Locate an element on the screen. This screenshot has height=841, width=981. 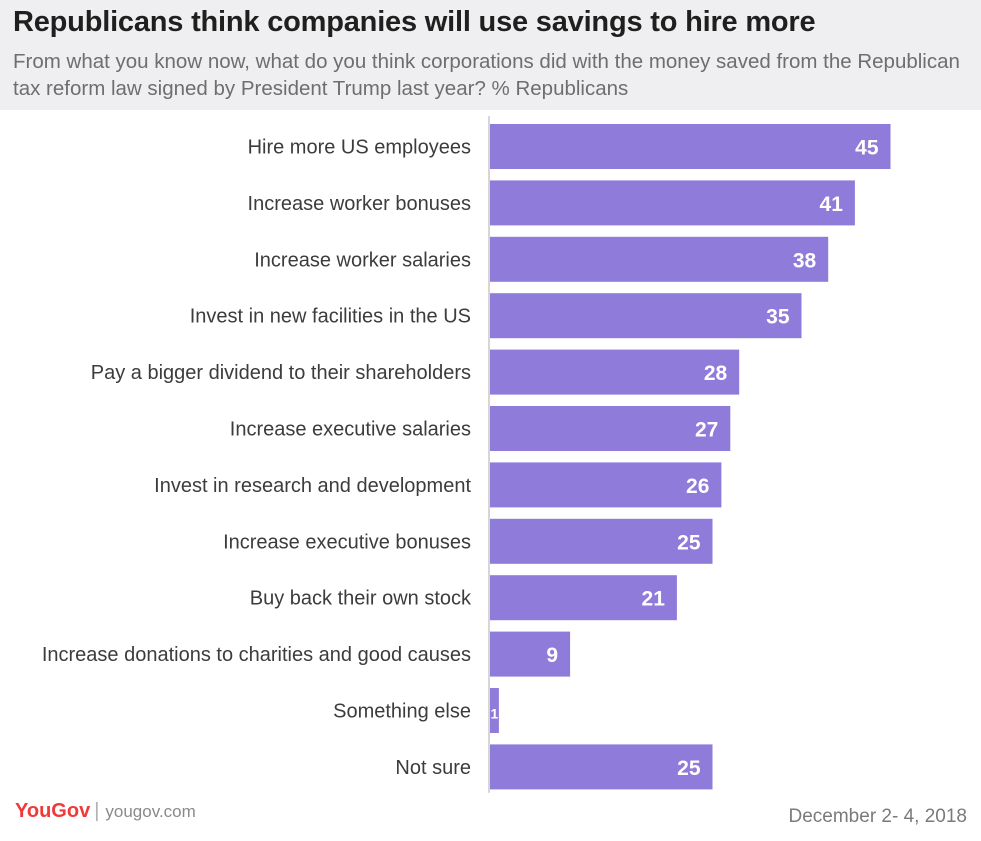
category-label: Invest in new facilities in the US is located at coordinates (330, 317).